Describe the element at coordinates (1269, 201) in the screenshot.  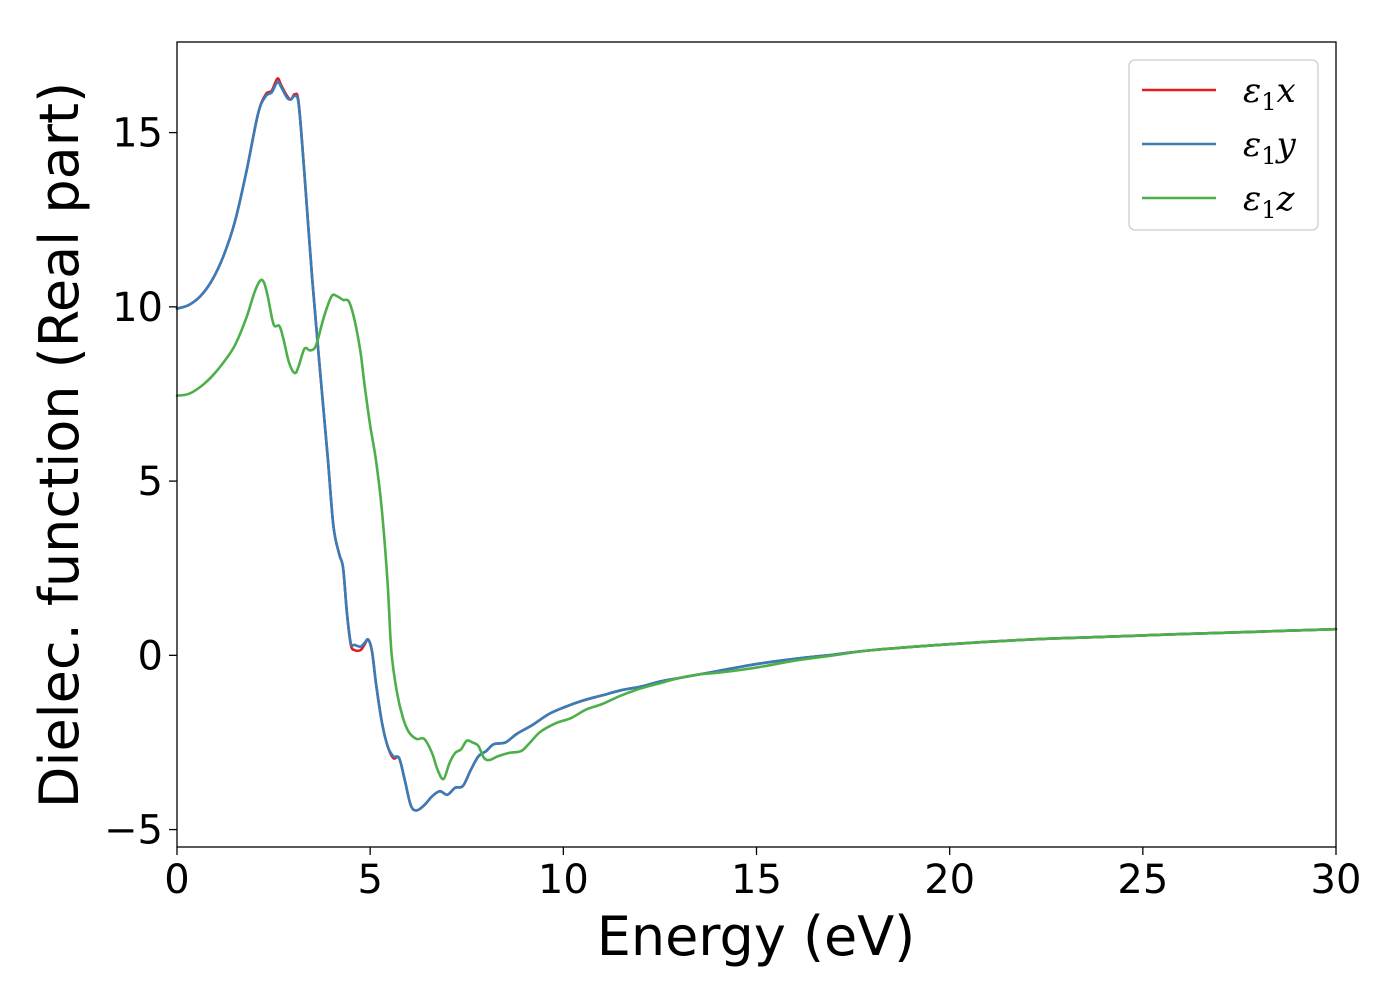
I see `legend-label-z: ε1z` at that location.